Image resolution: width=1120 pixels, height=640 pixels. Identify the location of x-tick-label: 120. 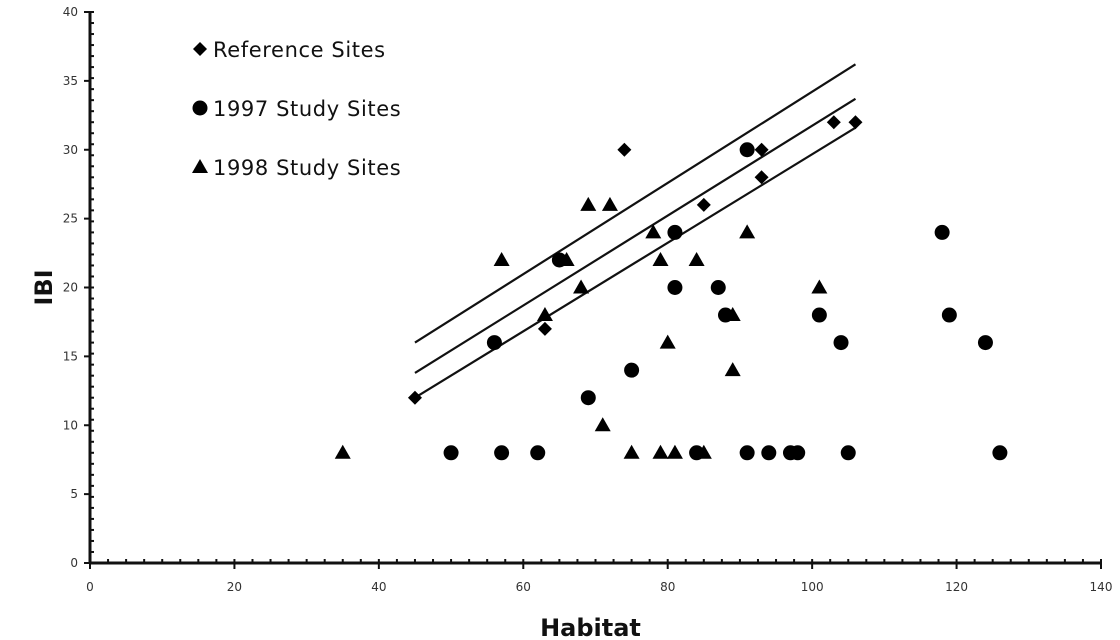
(956, 587).